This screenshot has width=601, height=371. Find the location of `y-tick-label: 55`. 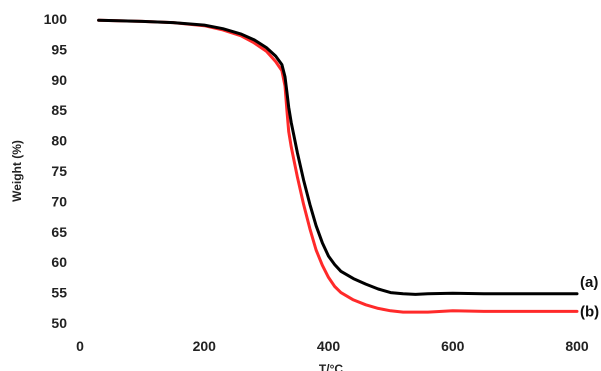

y-tick-label: 55 is located at coordinates (59, 293).